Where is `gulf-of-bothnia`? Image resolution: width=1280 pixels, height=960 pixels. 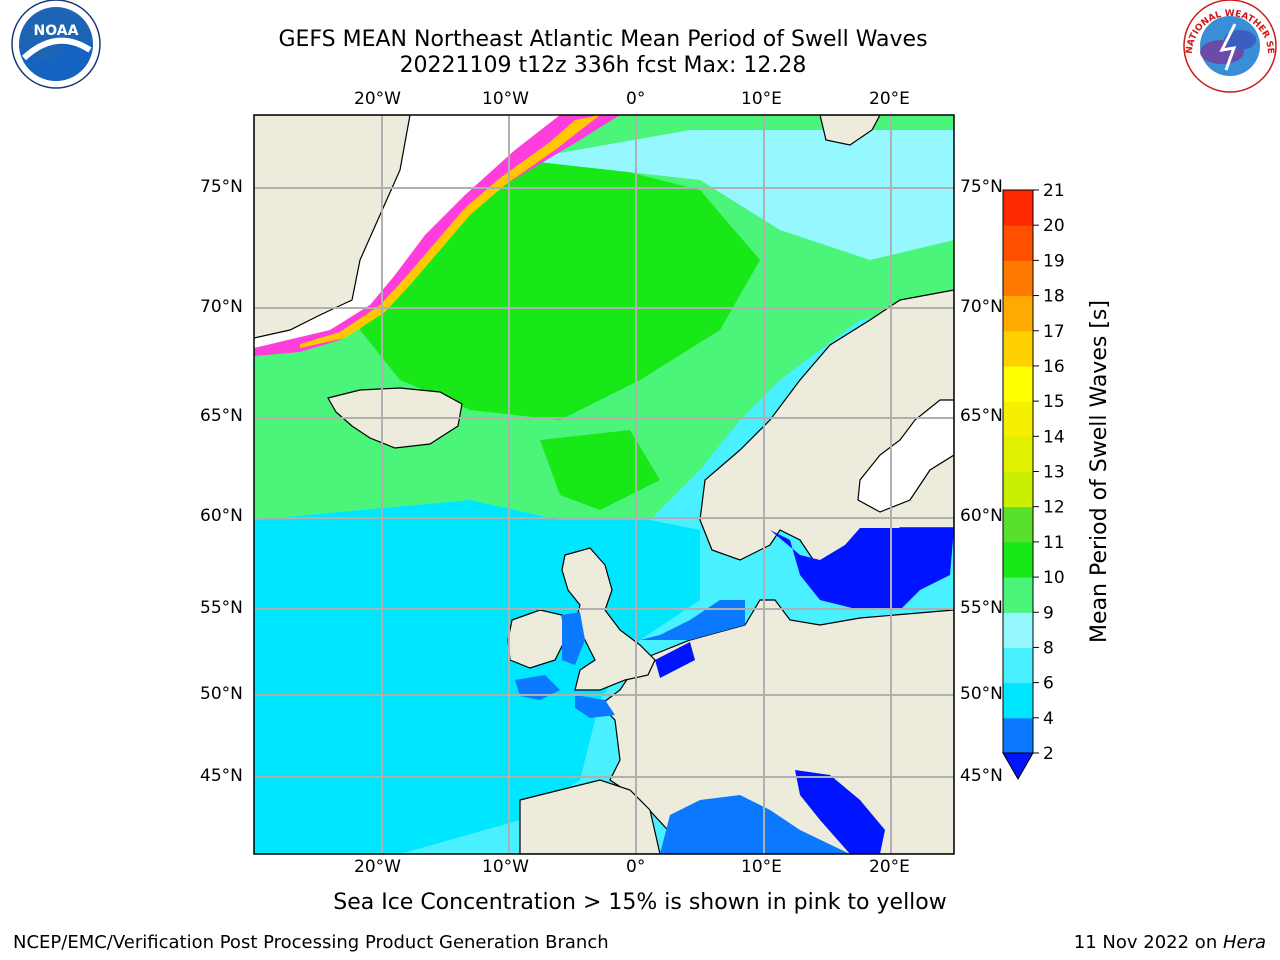 gulf-of-bothnia is located at coordinates (905, 456).